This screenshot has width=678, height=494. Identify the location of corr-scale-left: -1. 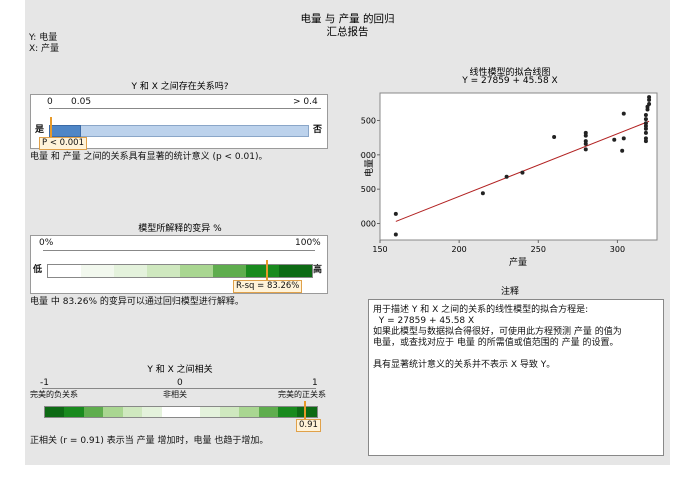
(44, 383).